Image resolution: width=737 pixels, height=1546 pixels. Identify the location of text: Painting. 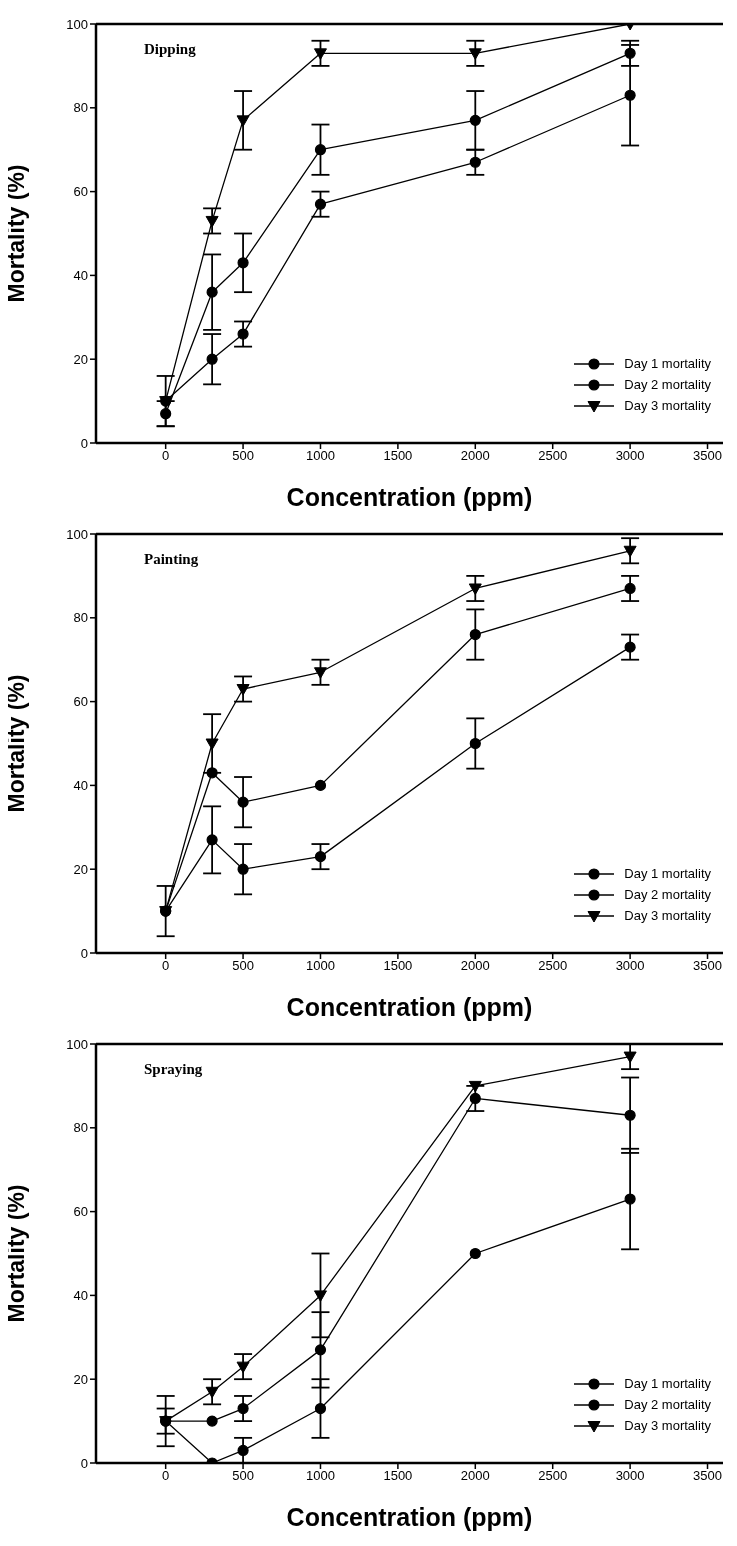
(171, 559).